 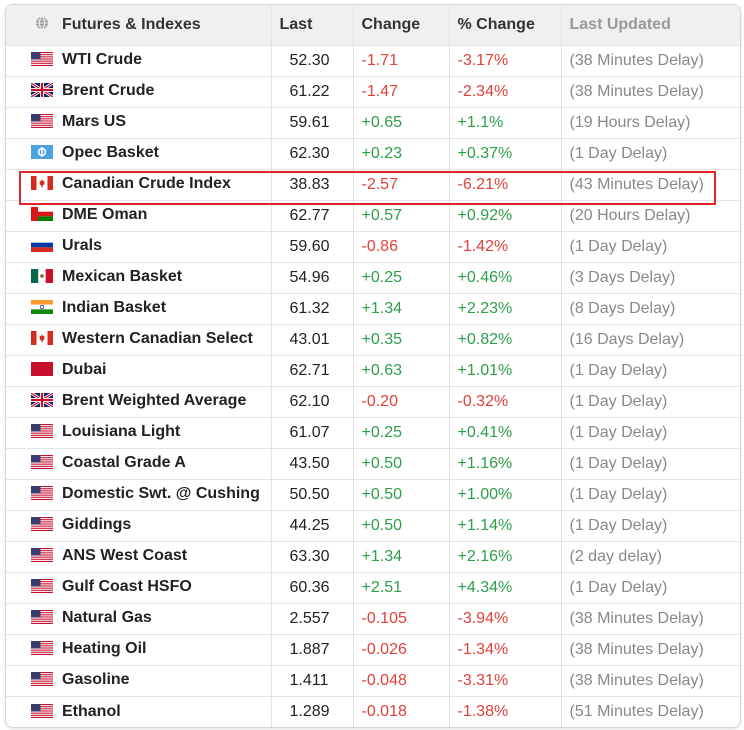 What do you see at coordinates (312, 308) in the screenshot?
I see `last-price-cell: 61.32` at bounding box center [312, 308].